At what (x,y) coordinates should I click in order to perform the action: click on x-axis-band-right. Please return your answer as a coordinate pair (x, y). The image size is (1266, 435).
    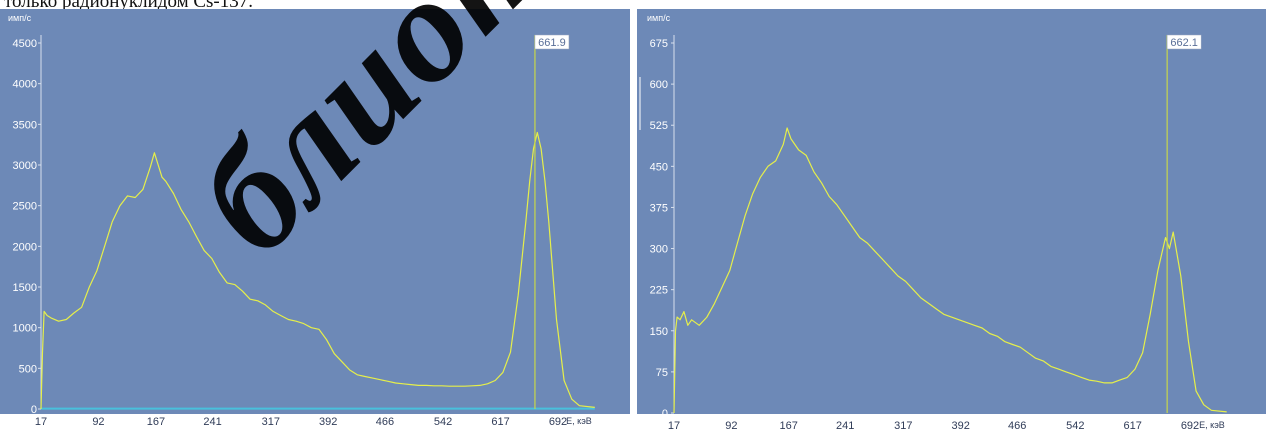
    Looking at the image, I should click on (951, 424).